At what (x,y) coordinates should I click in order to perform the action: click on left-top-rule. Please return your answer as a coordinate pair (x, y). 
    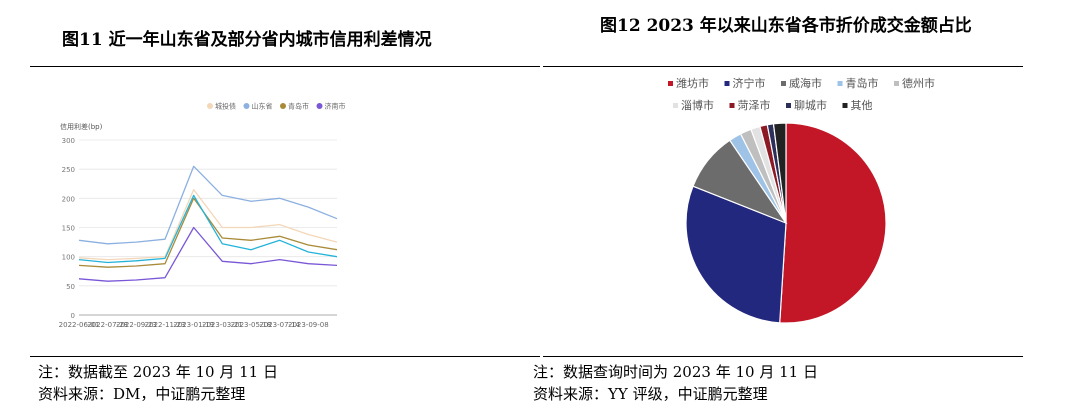
    Looking at the image, I should click on (285, 66).